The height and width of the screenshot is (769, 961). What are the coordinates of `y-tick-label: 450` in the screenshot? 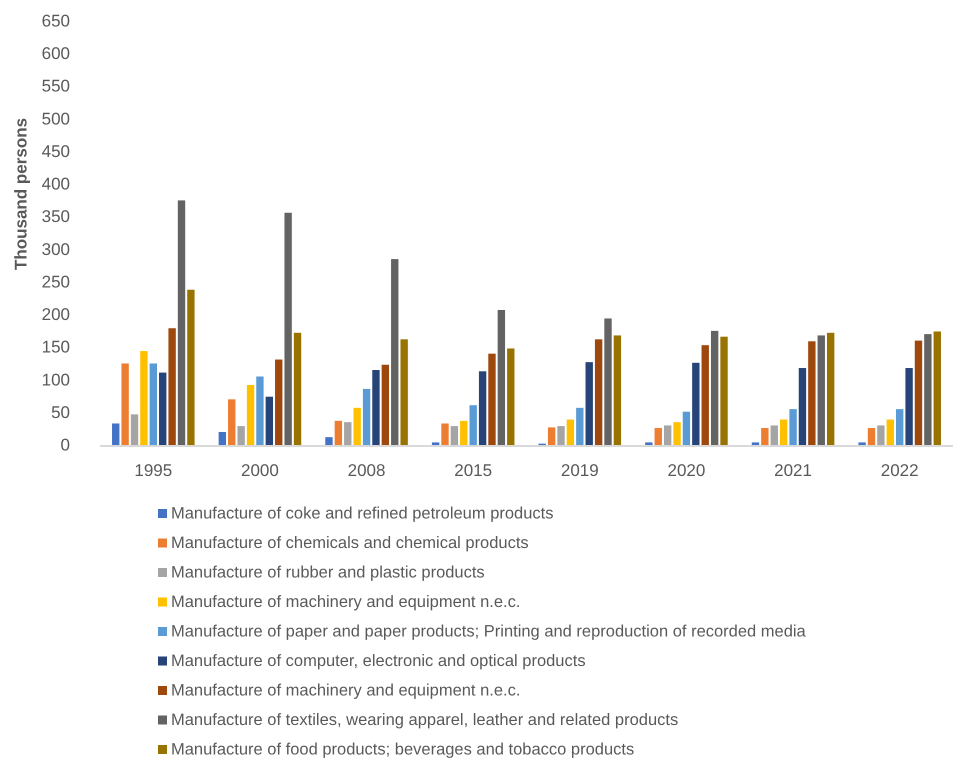 It's located at (56, 151).